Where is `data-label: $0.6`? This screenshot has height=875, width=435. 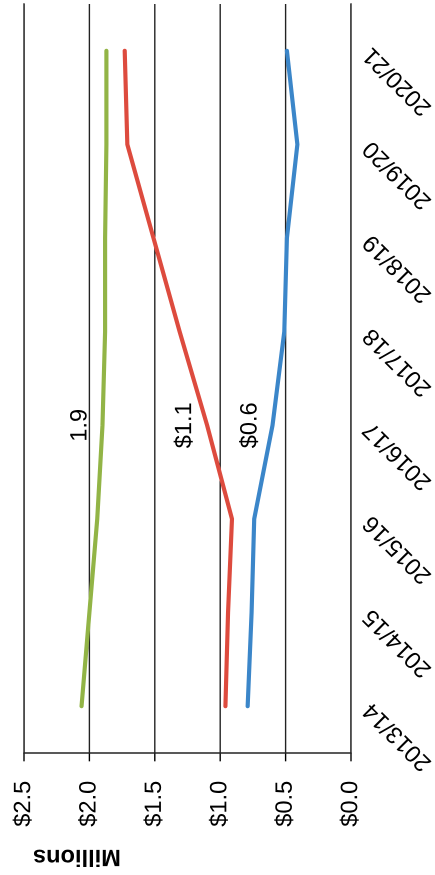
data-label: $0.6 is located at coordinates (248, 425).